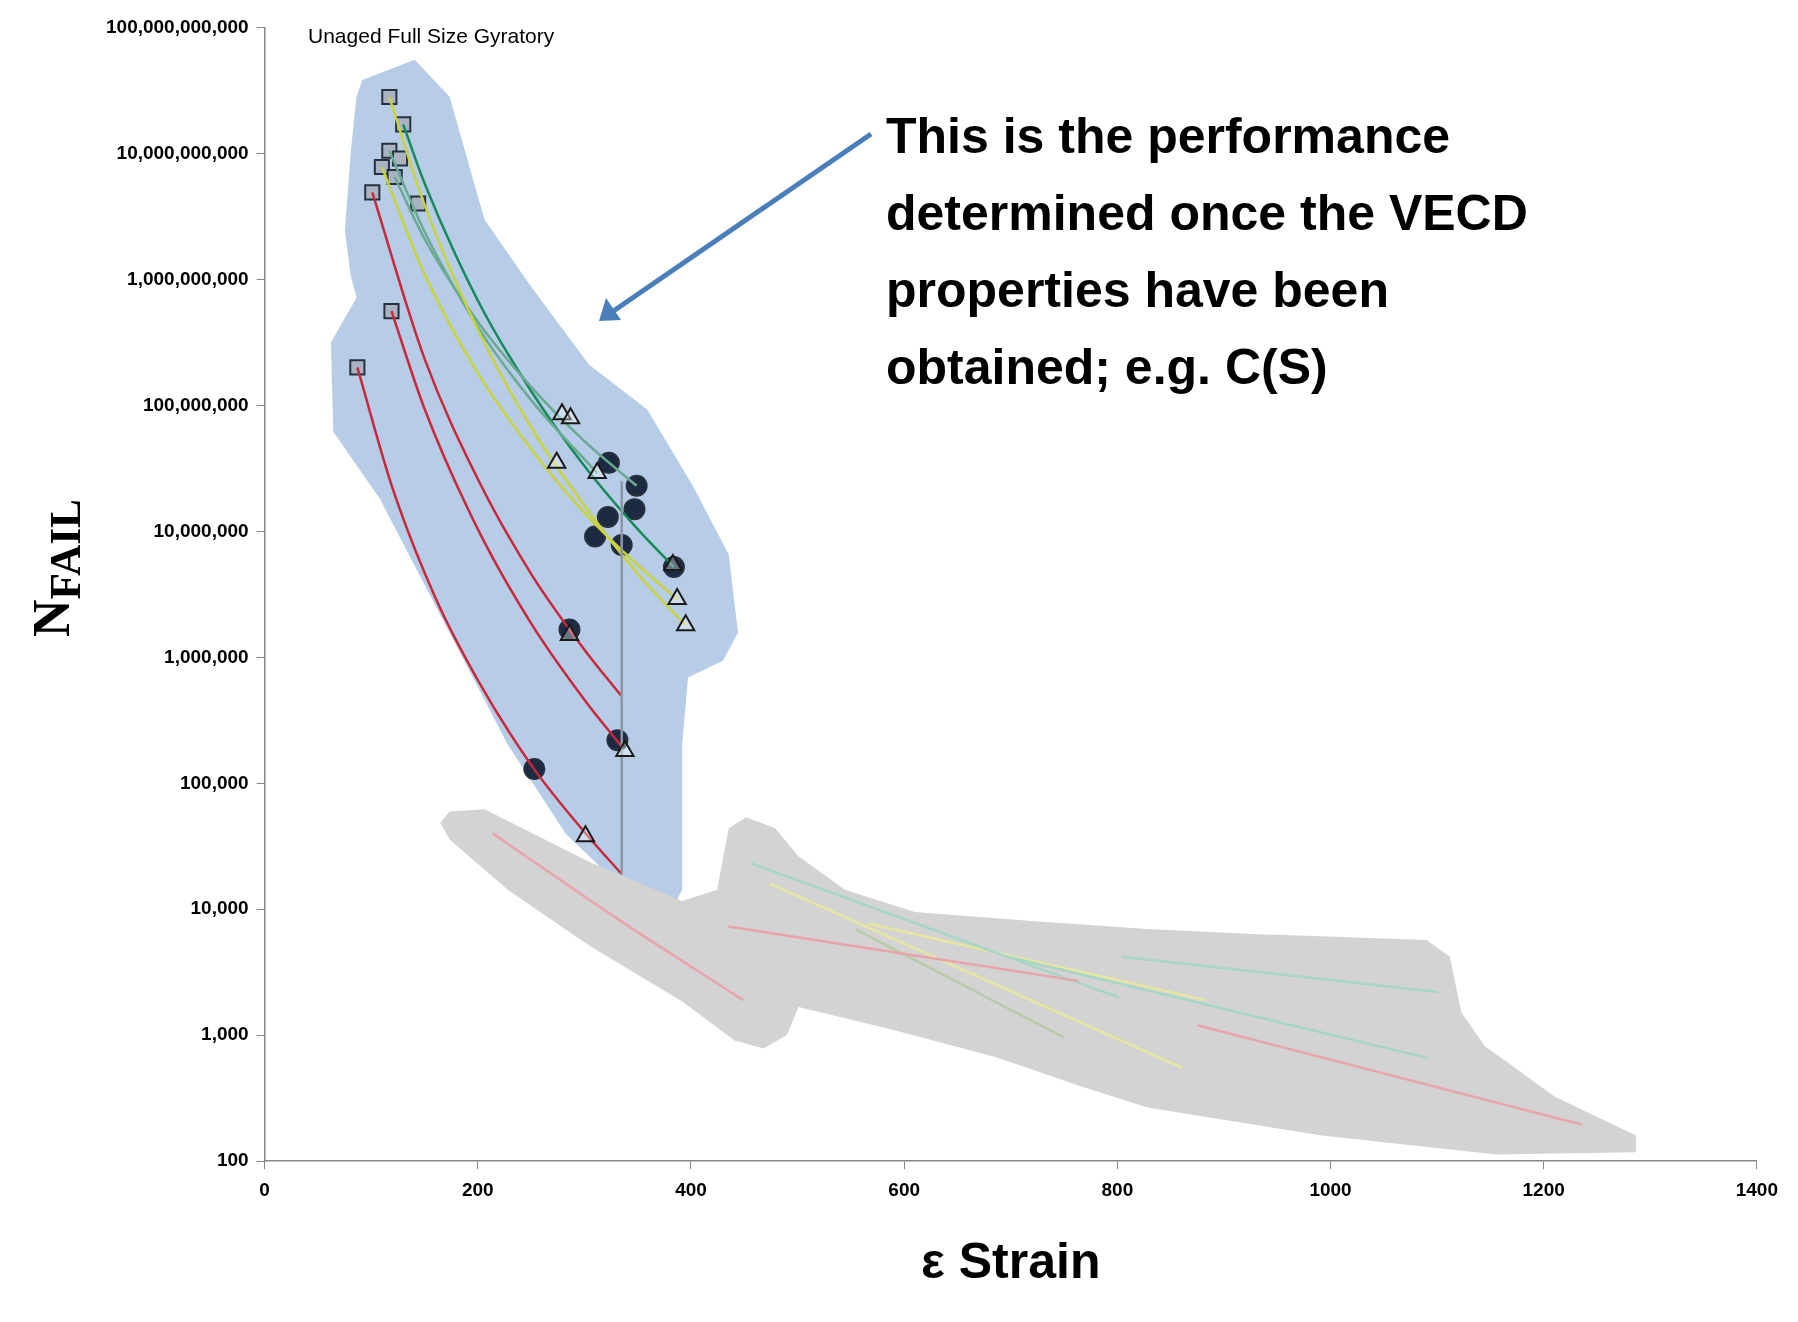  What do you see at coordinates (201, 530) in the screenshot?
I see `y-tick-label: 10,000,000` at bounding box center [201, 530].